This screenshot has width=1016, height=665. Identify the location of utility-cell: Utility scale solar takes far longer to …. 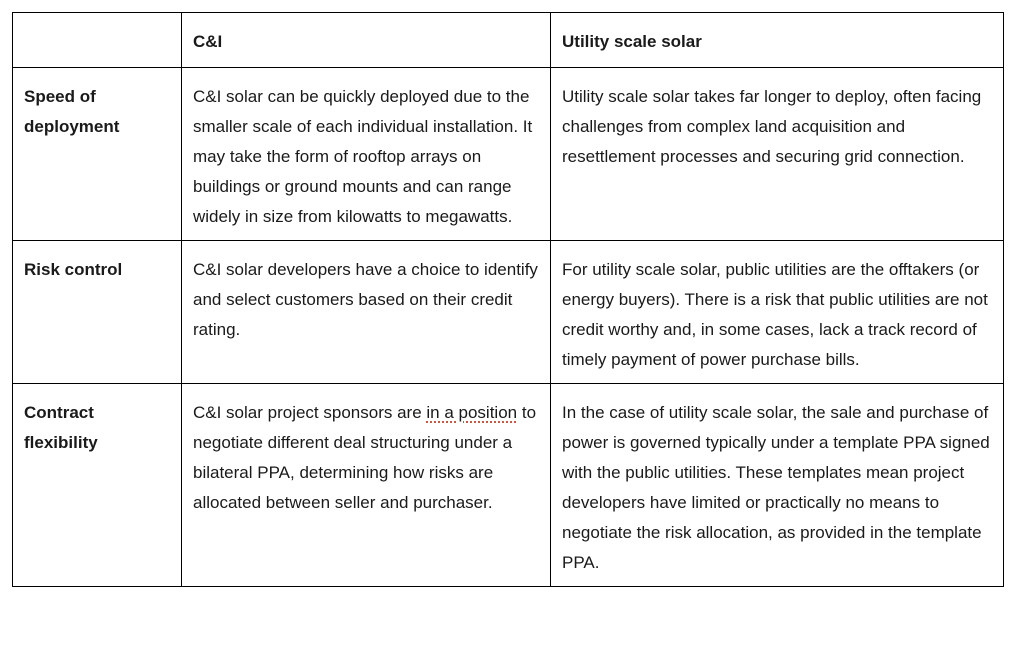
(777, 154).